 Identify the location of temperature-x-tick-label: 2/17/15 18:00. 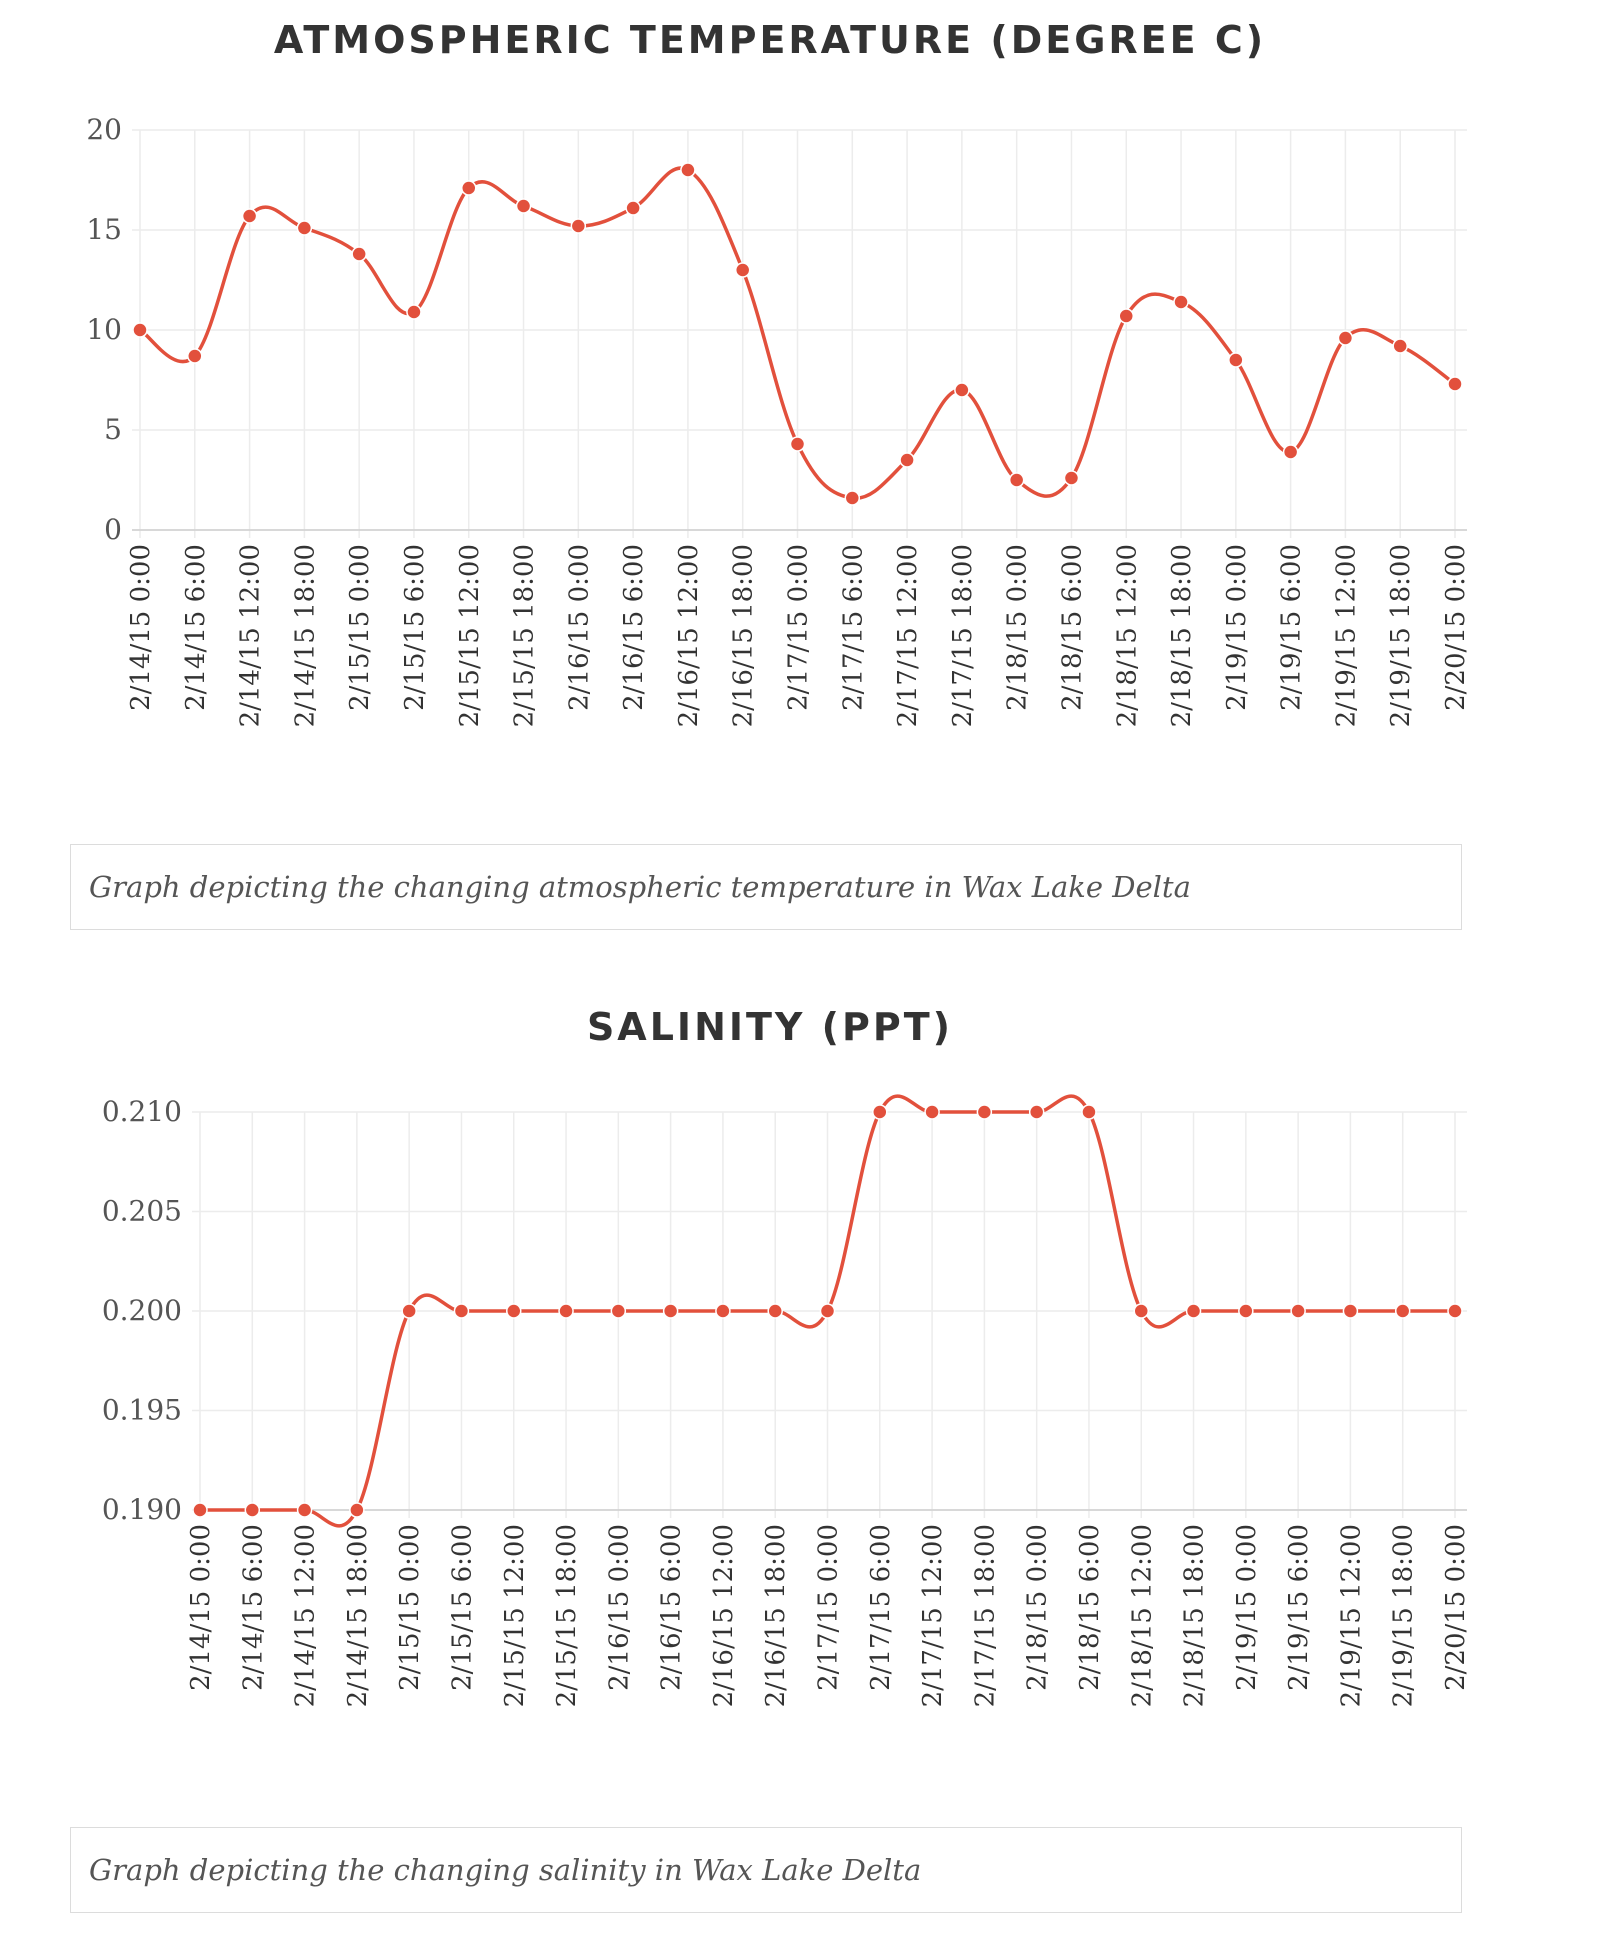
(963, 635).